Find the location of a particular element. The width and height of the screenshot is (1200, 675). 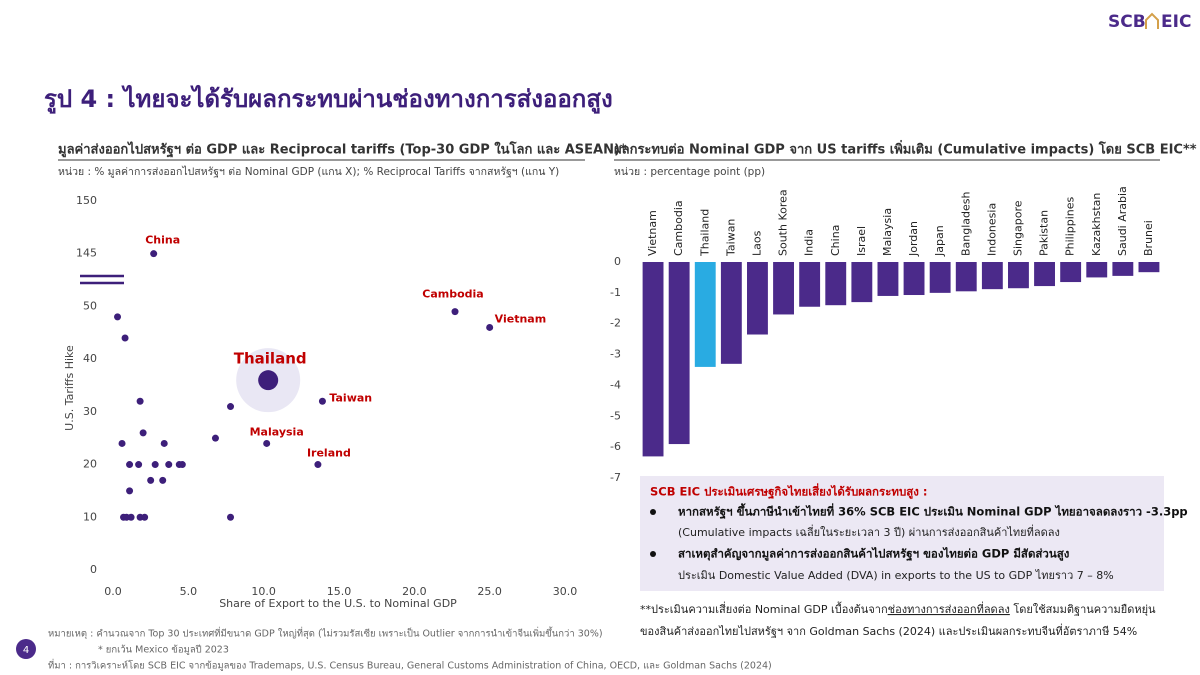

x-tick-label: Philippines is located at coordinates (1070, 226).